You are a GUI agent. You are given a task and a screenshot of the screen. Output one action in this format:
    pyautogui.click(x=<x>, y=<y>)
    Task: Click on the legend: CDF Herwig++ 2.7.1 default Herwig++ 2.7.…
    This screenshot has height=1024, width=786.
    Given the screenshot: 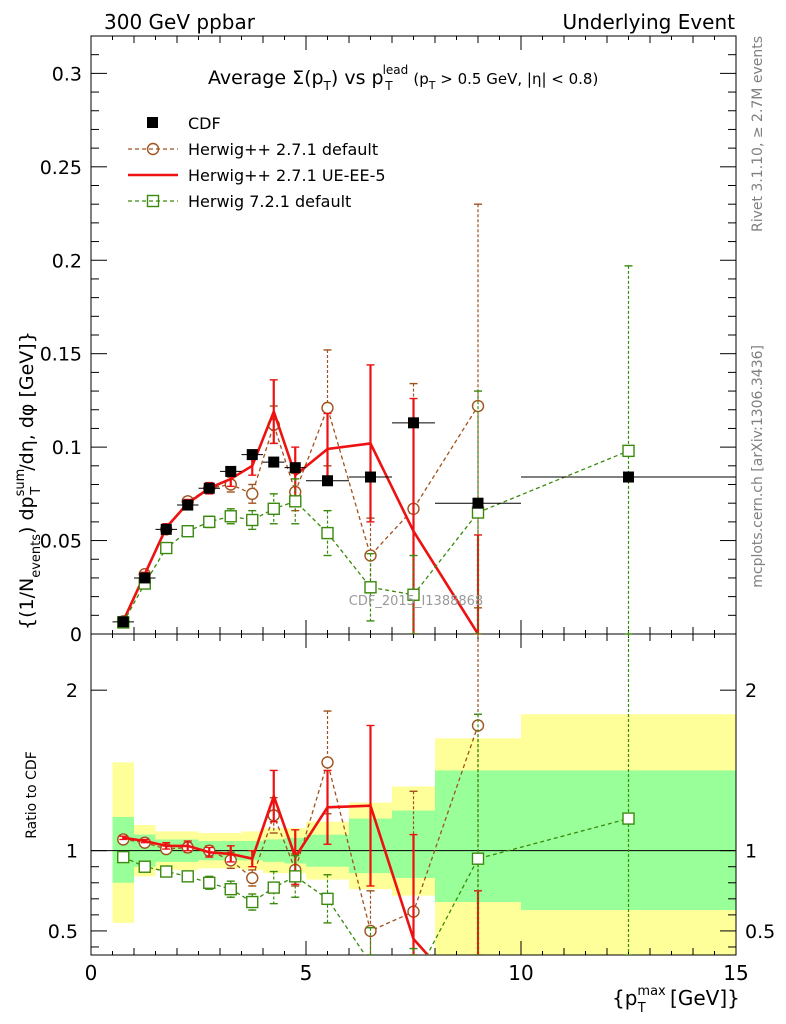 What is the action you would take?
    pyautogui.click(x=257, y=162)
    